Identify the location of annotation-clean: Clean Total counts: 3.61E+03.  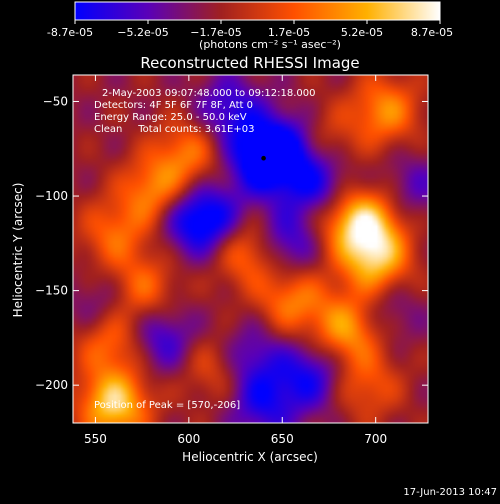
(174, 129).